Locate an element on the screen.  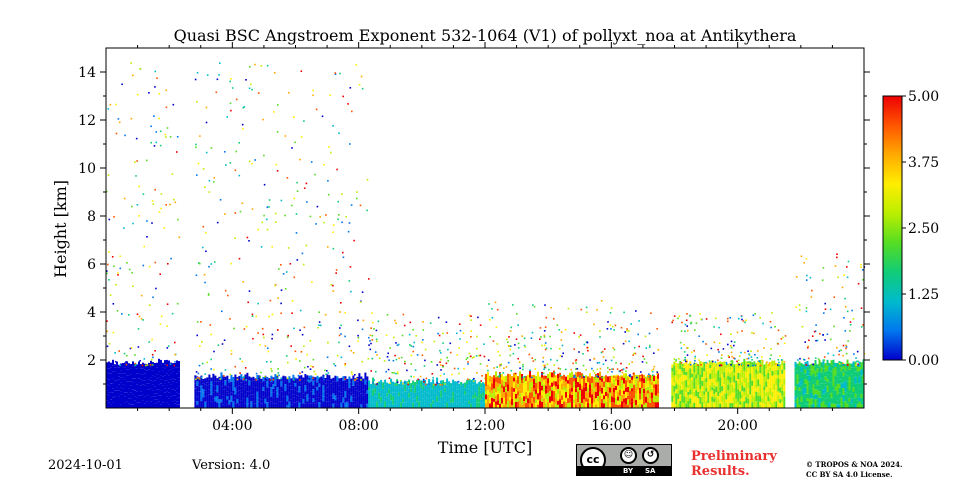
x-tick-label: 12:00 is located at coordinates (485, 426).